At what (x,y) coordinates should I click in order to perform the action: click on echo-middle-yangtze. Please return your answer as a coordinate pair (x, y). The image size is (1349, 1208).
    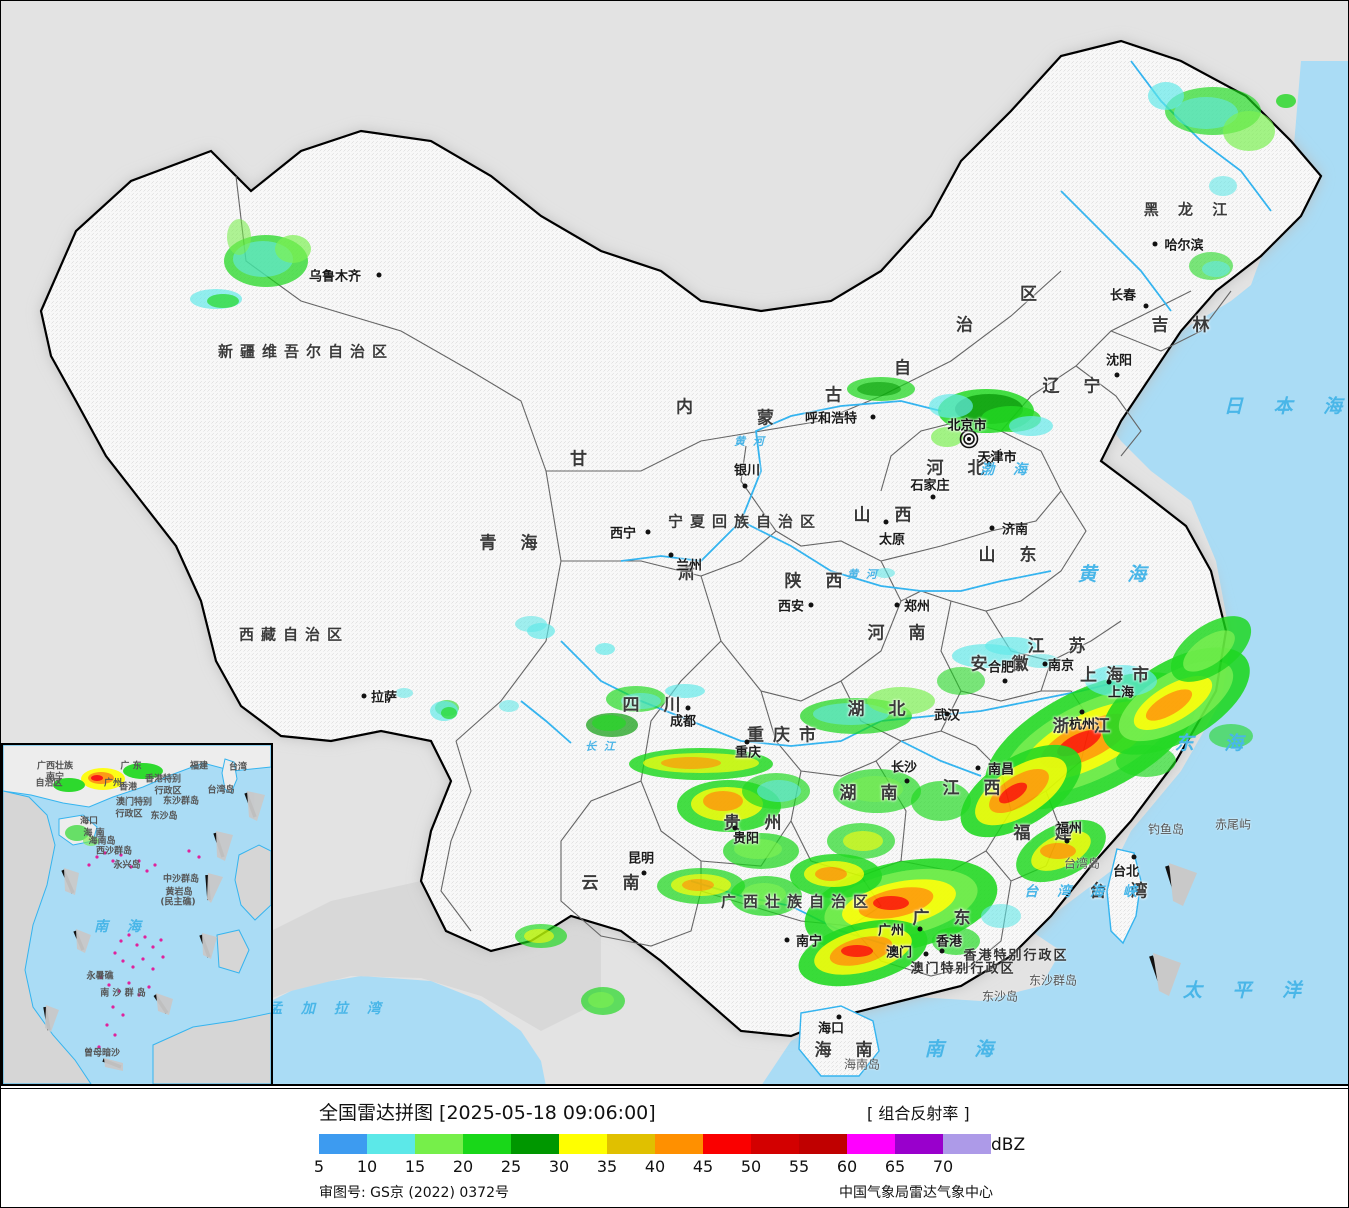
    Looking at the image, I should click on (885, 773).